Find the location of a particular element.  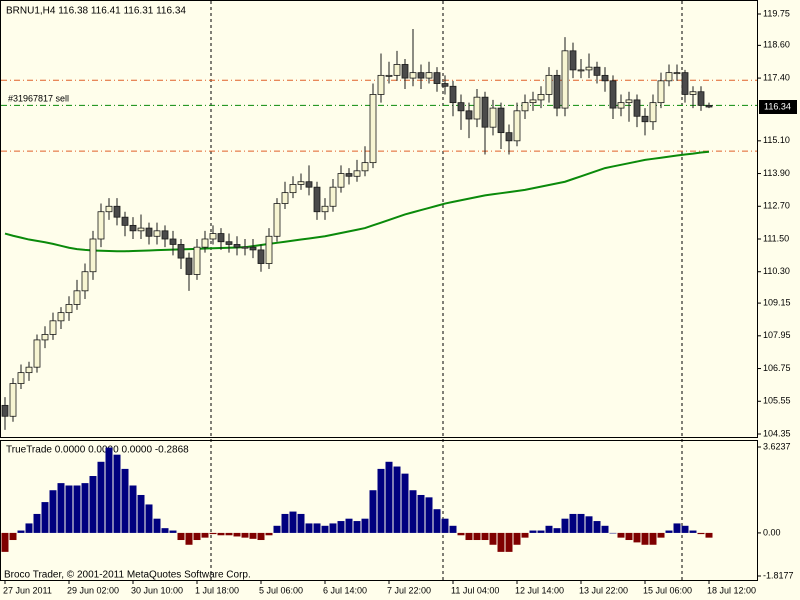

y-tick-label: 3.6237 is located at coordinates (777, 446).